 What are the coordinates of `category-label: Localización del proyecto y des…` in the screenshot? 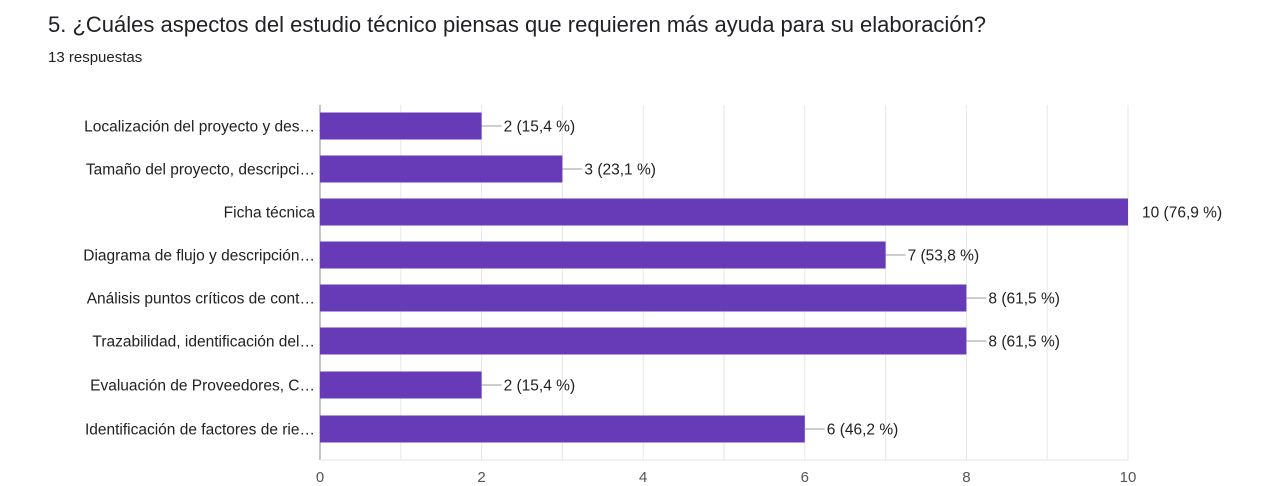 It's located at (199, 127).